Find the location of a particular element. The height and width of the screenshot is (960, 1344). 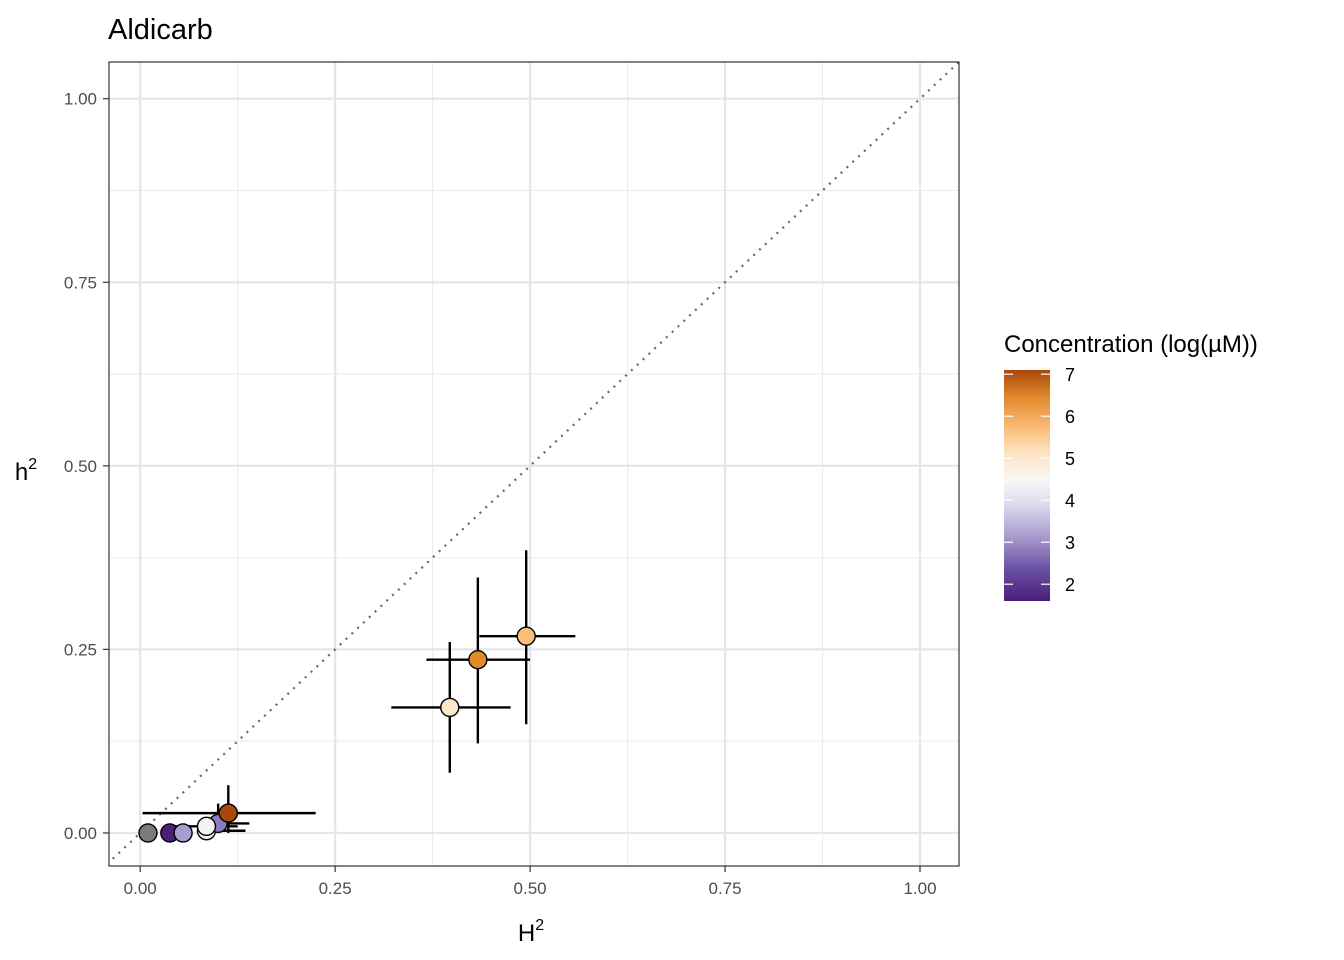

x-tick-label: 0.50 is located at coordinates (530, 888).